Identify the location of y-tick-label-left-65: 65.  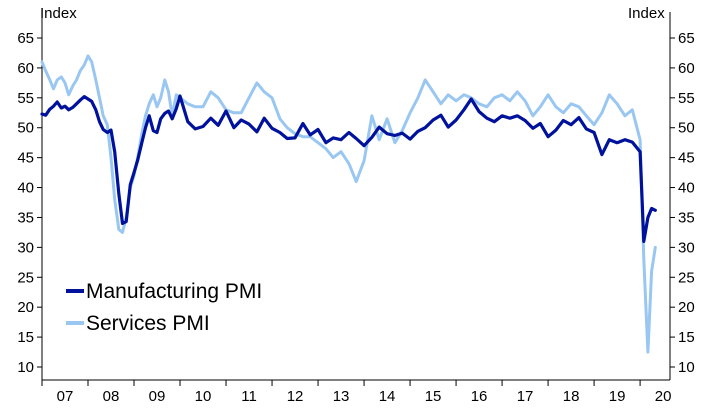
(25, 38).